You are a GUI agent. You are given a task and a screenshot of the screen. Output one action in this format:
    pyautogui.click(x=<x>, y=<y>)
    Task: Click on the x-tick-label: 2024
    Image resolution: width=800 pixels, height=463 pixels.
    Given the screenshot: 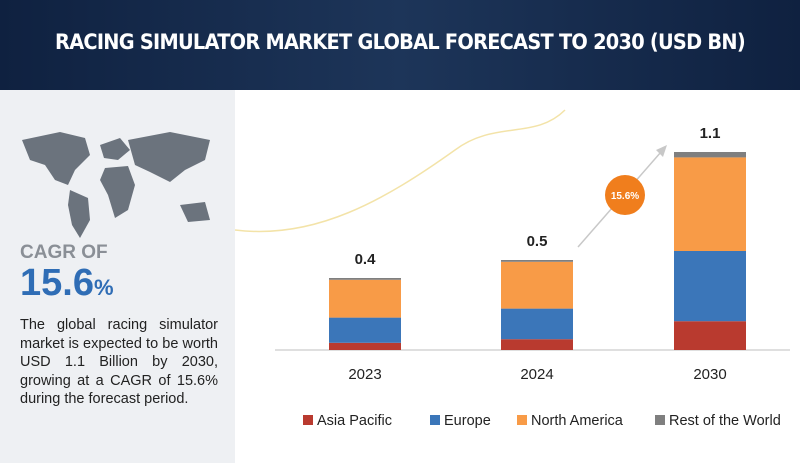 What is the action you would take?
    pyautogui.click(x=536, y=374)
    